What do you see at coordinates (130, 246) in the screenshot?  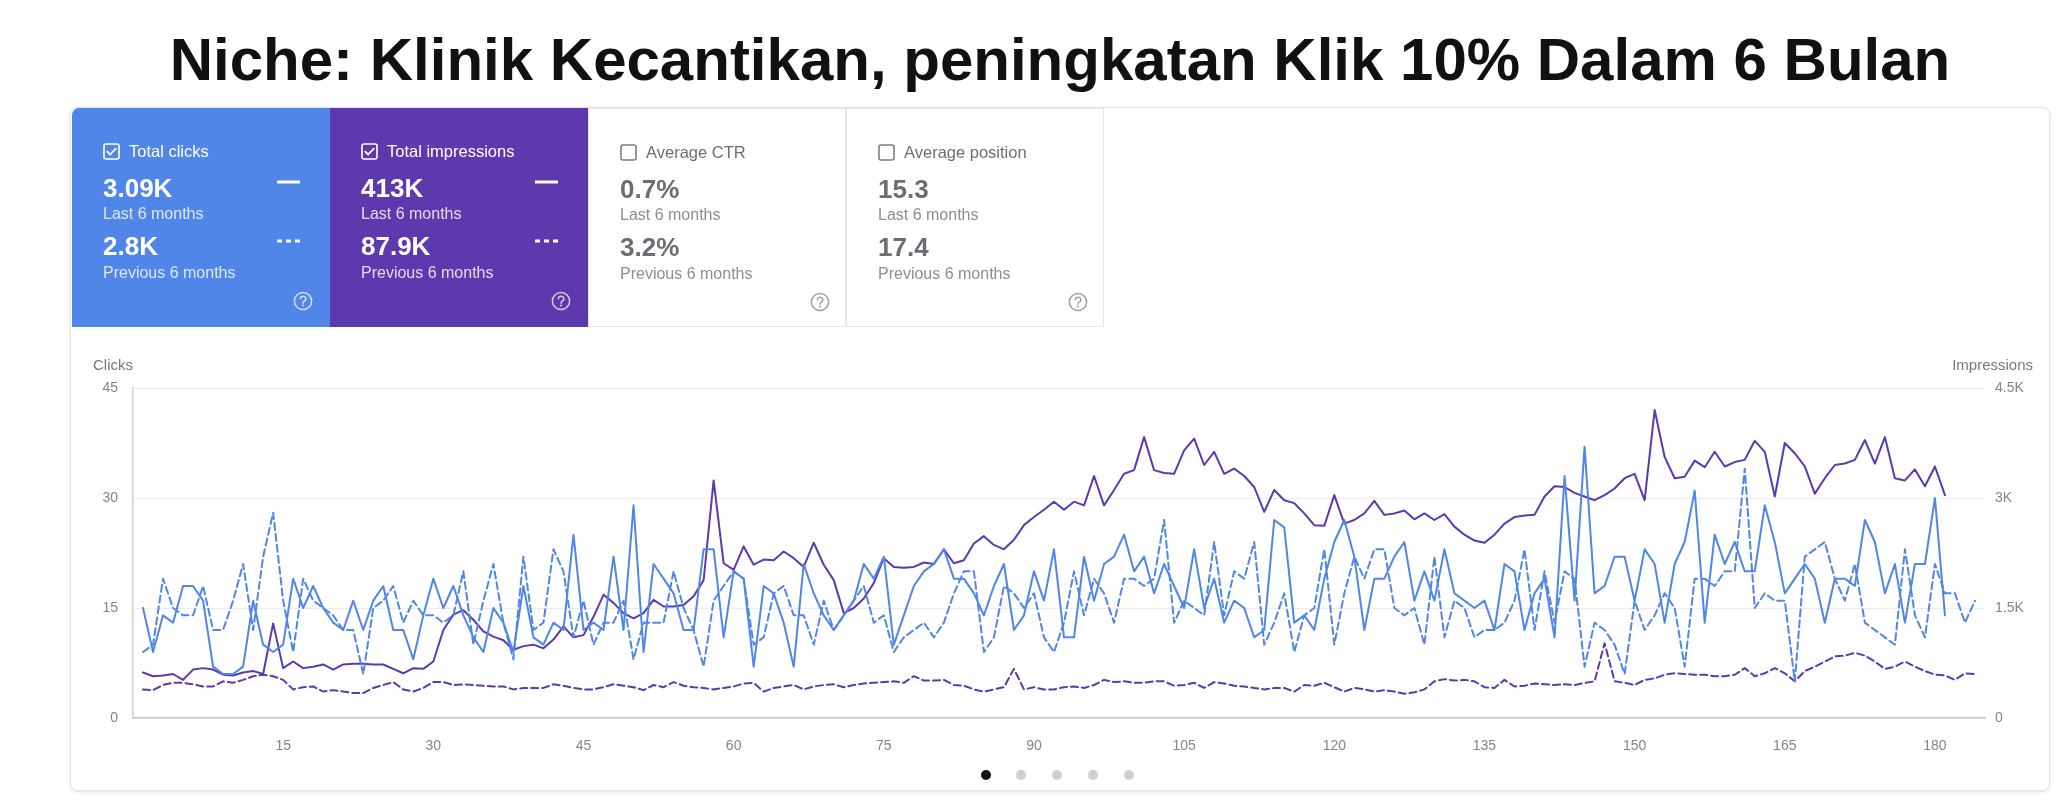 I see `text: 2.8K` at bounding box center [130, 246].